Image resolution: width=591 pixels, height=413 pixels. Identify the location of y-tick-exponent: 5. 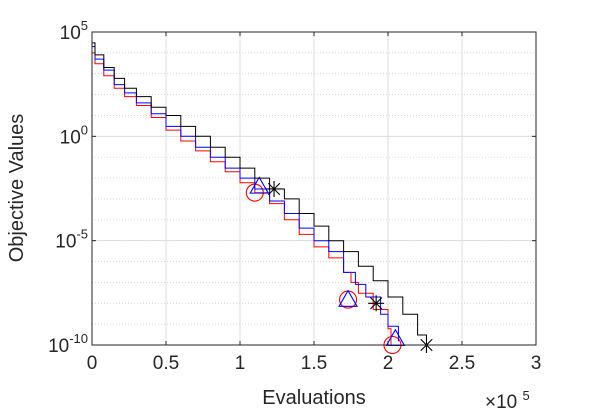
(84, 25).